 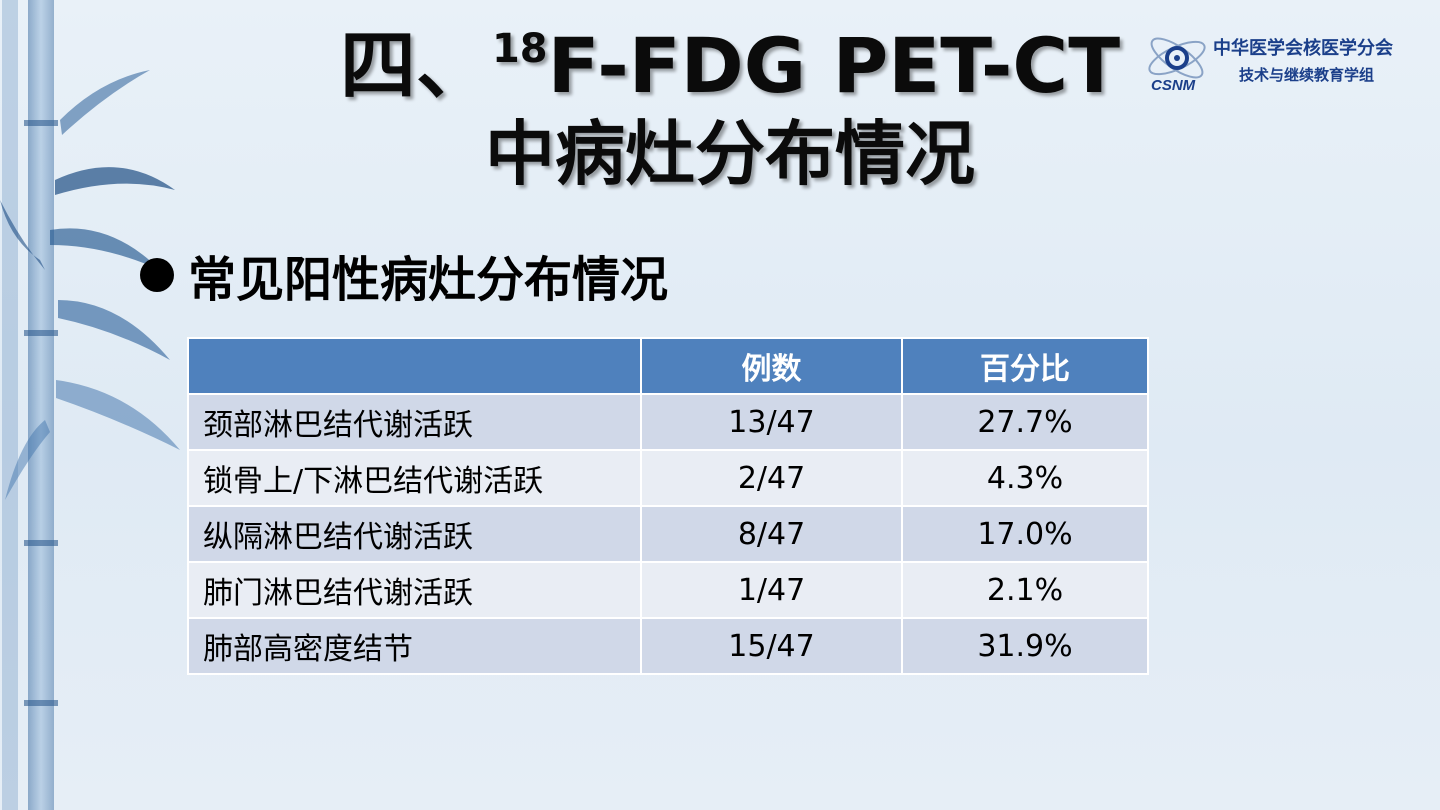 What do you see at coordinates (1177, 64) in the screenshot?
I see `atom-logo-icon: CSNM` at bounding box center [1177, 64].